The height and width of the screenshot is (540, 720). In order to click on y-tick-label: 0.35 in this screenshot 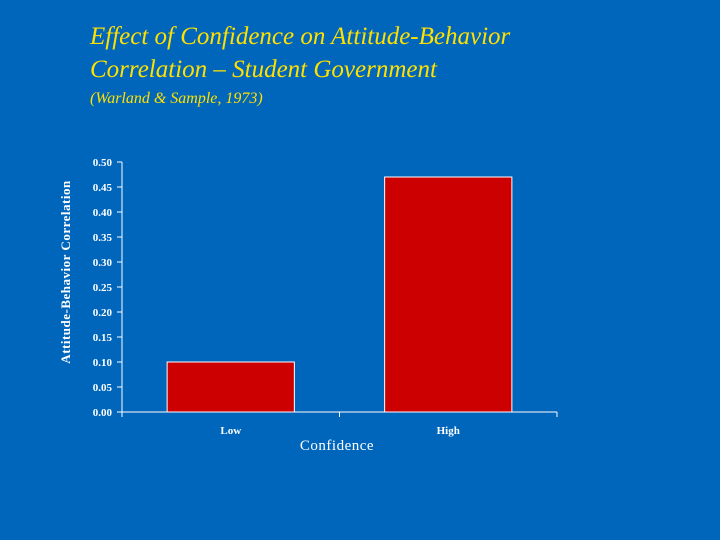, I will do `click(103, 238)`.